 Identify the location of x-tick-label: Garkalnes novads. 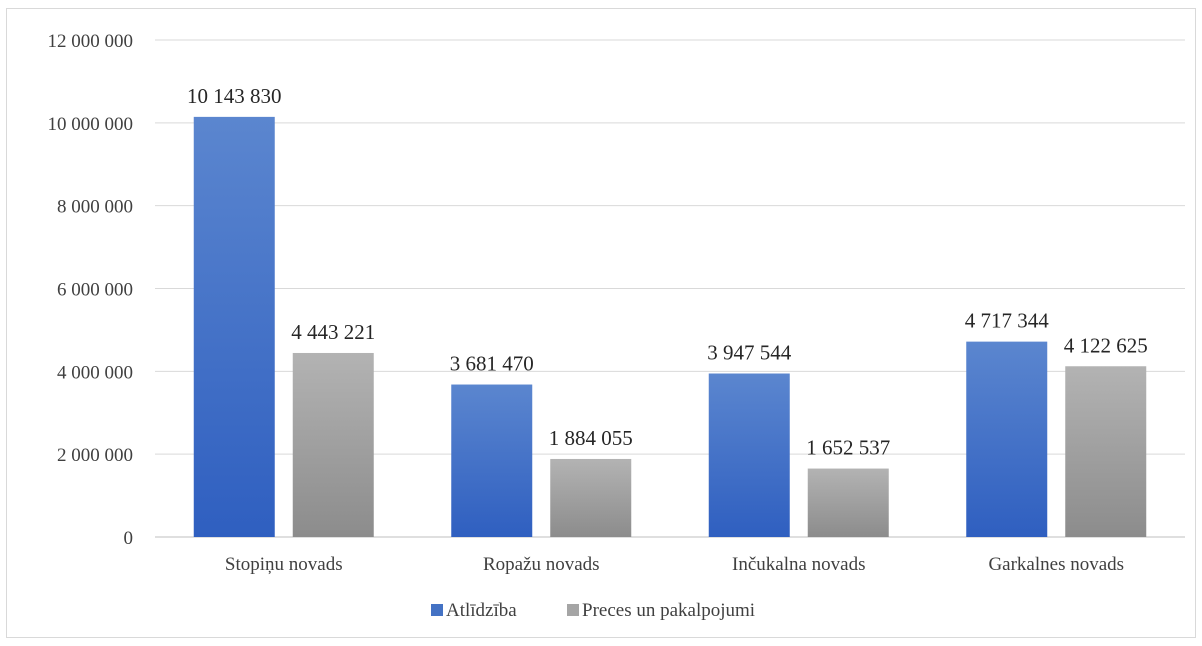
(1056, 564).